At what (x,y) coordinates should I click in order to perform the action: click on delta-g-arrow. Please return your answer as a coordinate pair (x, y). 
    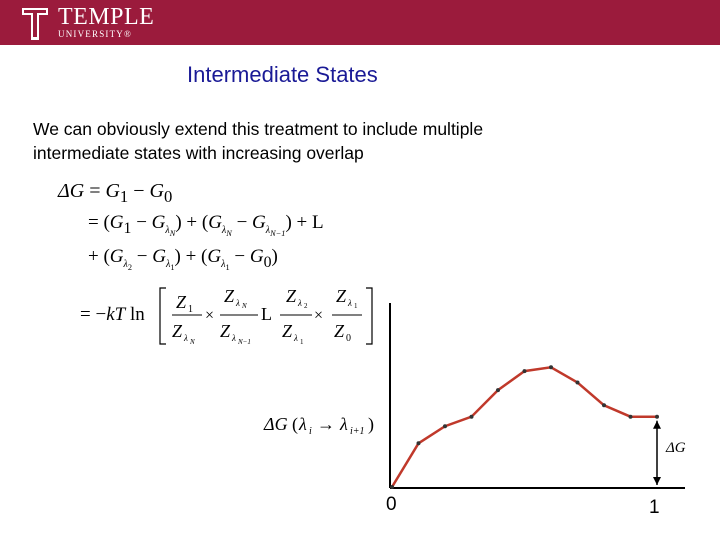
    Looking at the image, I should click on (657, 452).